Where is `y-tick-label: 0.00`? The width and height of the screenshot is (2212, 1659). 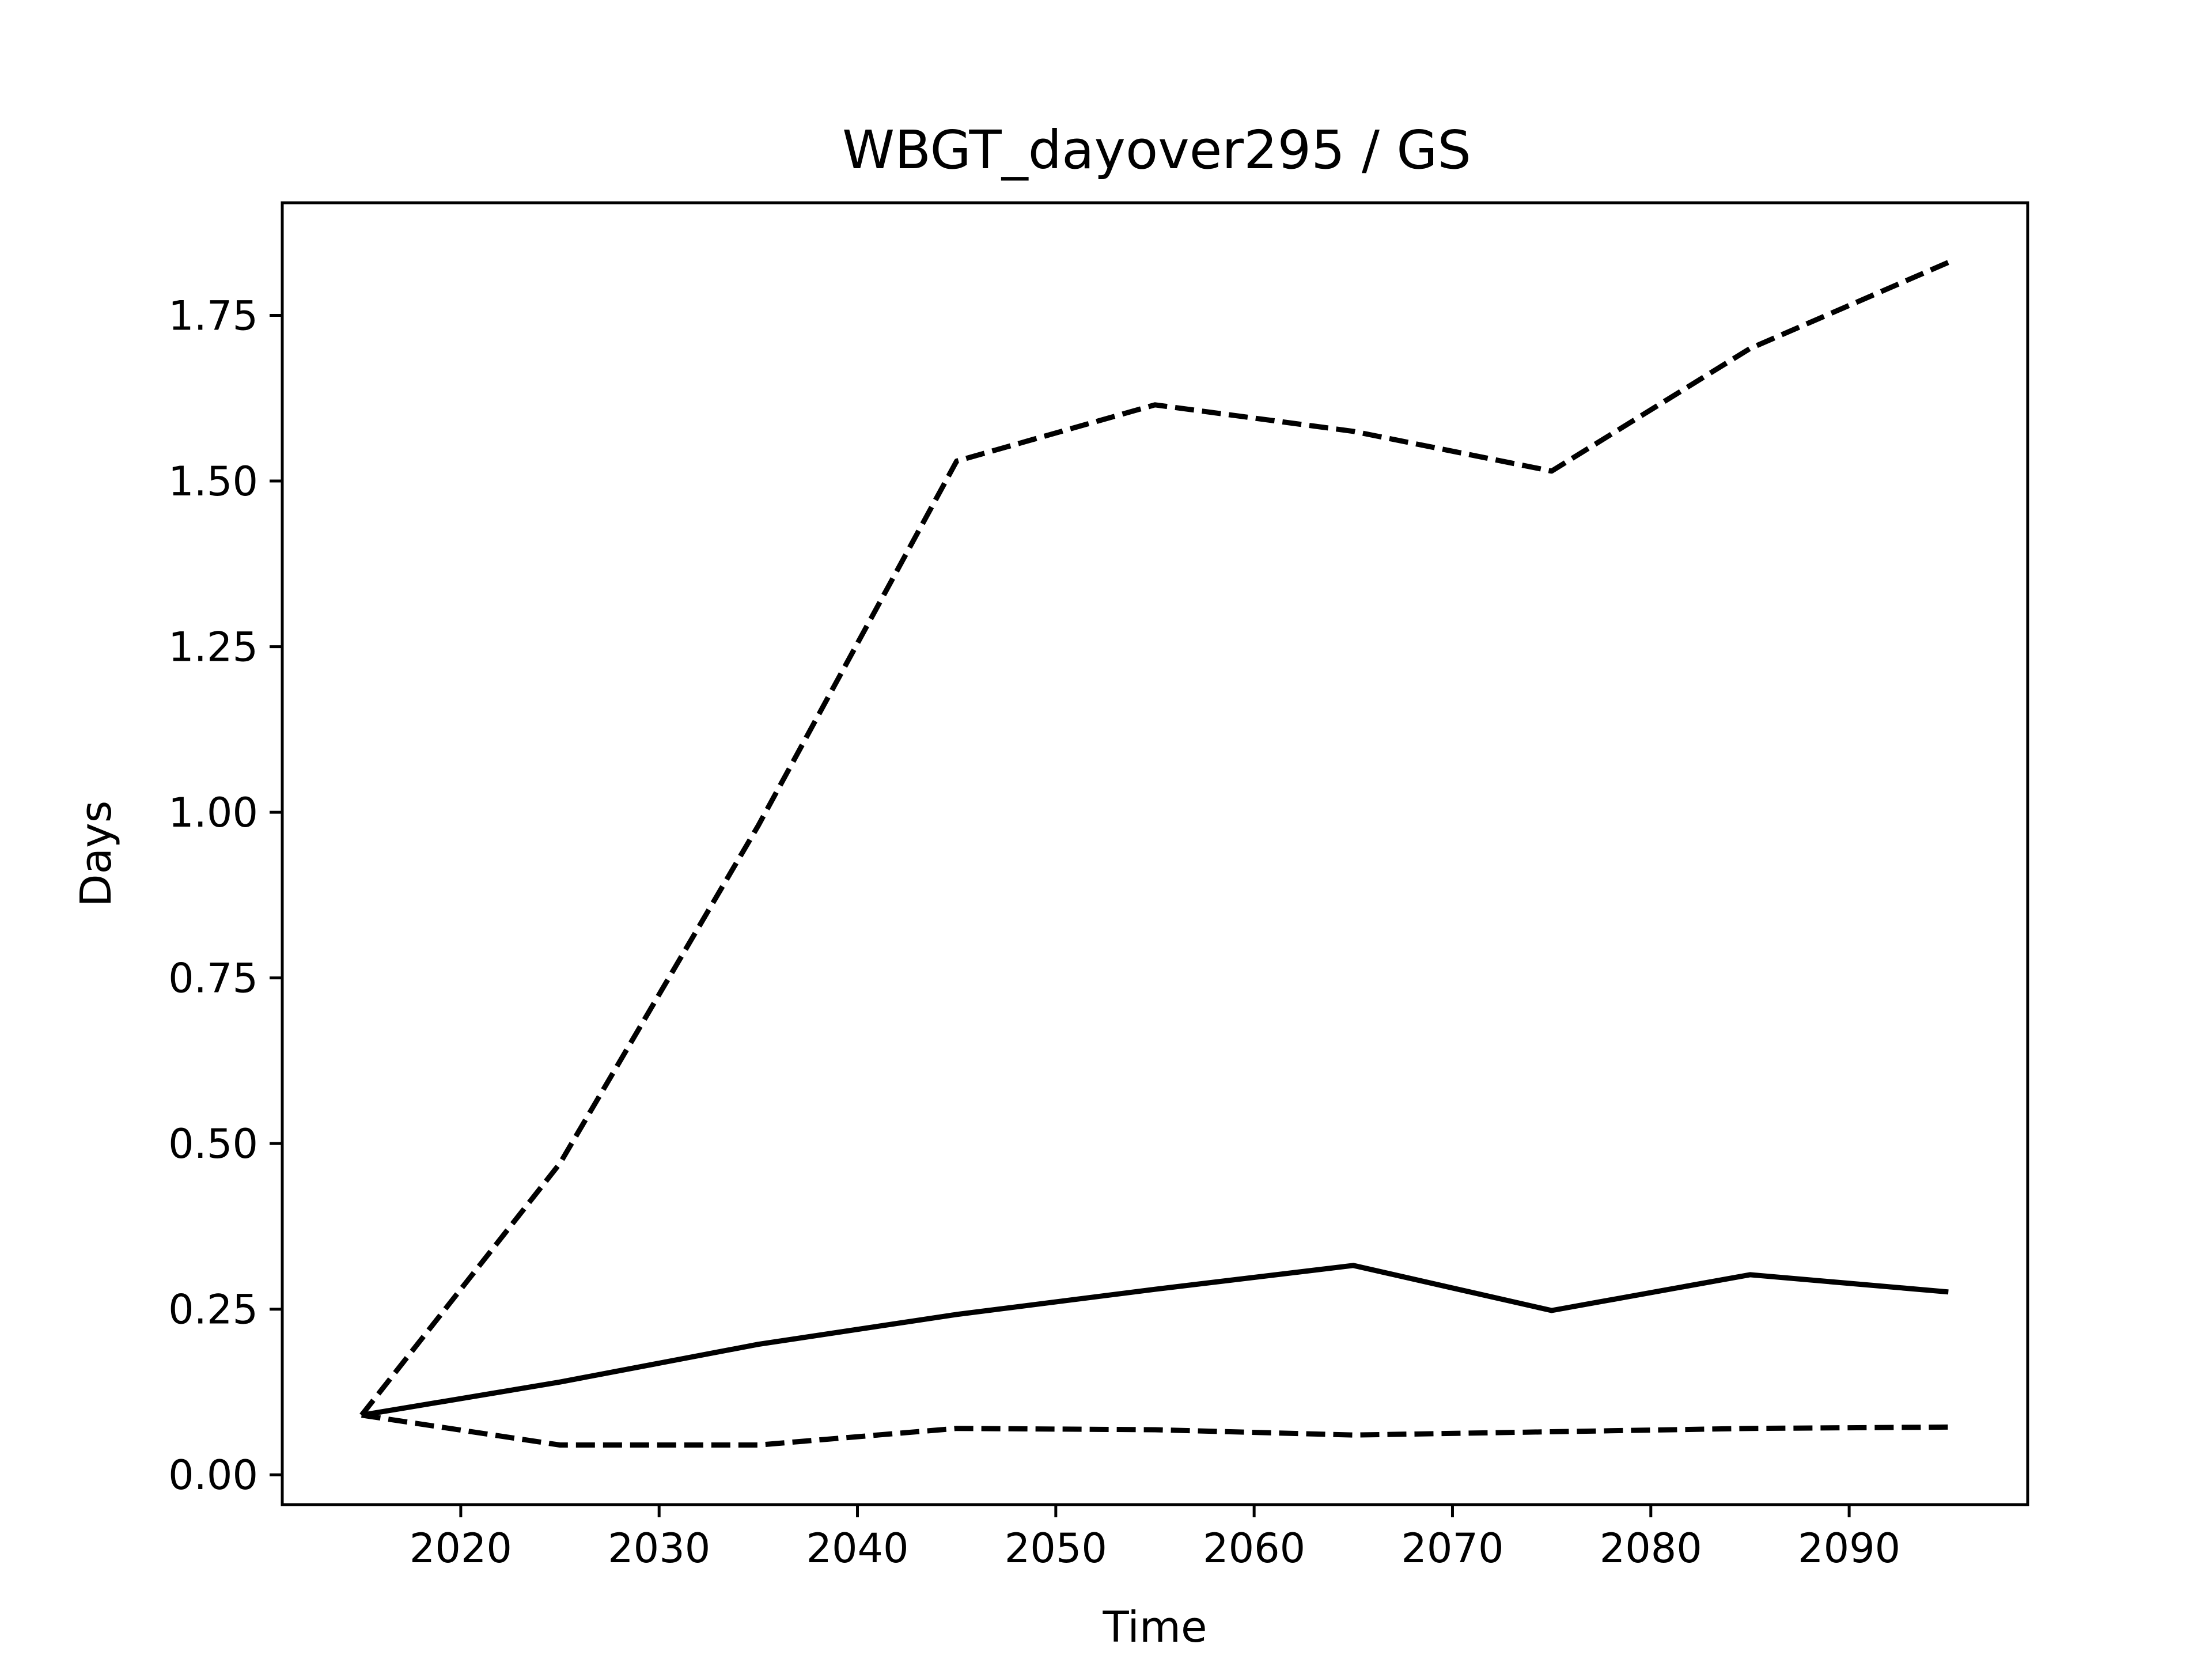
y-tick-label: 0.00 is located at coordinates (213, 1475).